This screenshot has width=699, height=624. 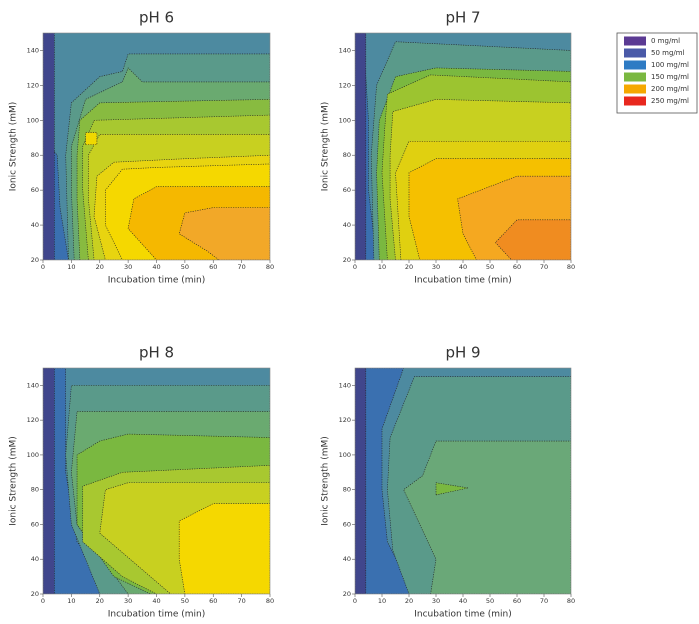 I want to click on chart-title: pH 6, so click(x=156, y=18).